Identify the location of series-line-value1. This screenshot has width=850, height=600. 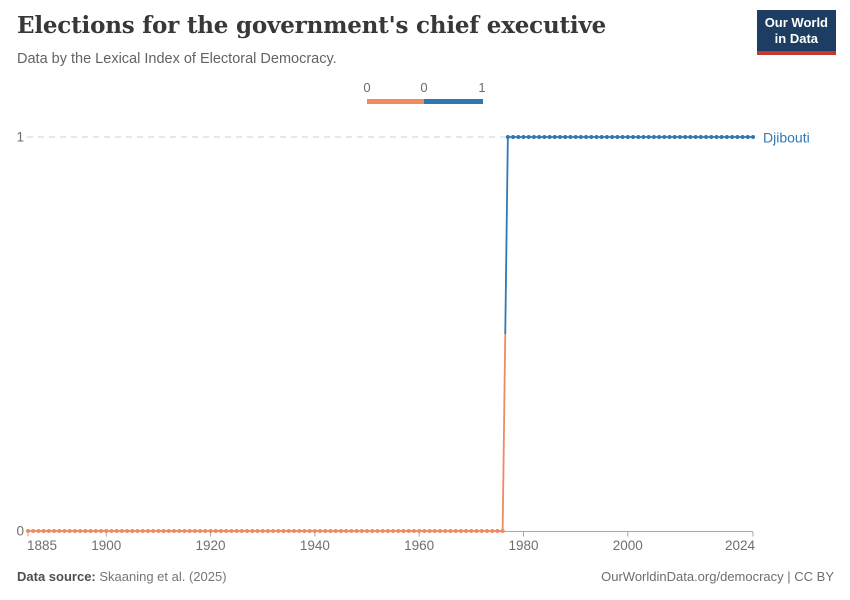
(628, 235).